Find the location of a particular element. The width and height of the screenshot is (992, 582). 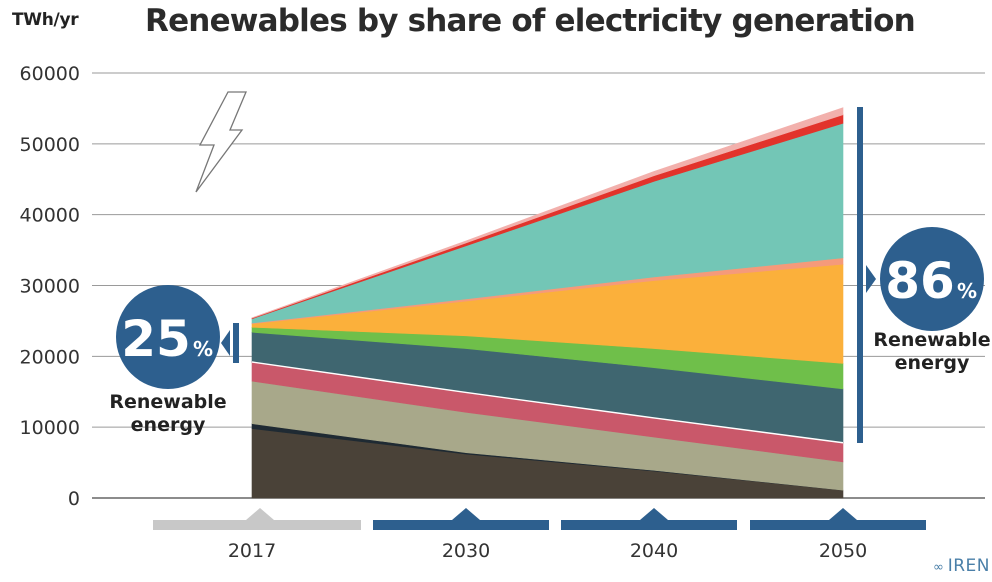

callout-2050-percent-sign: % is located at coordinates (967, 291).